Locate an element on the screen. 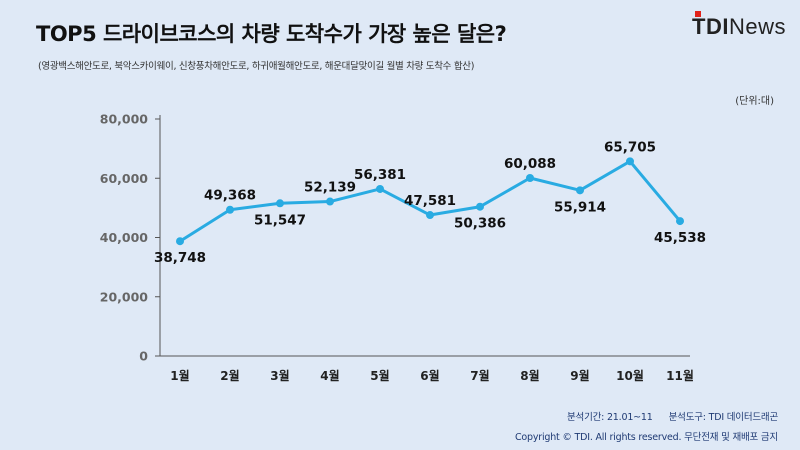 The width and height of the screenshot is (800, 450). data-label: 51,547 is located at coordinates (280, 220).